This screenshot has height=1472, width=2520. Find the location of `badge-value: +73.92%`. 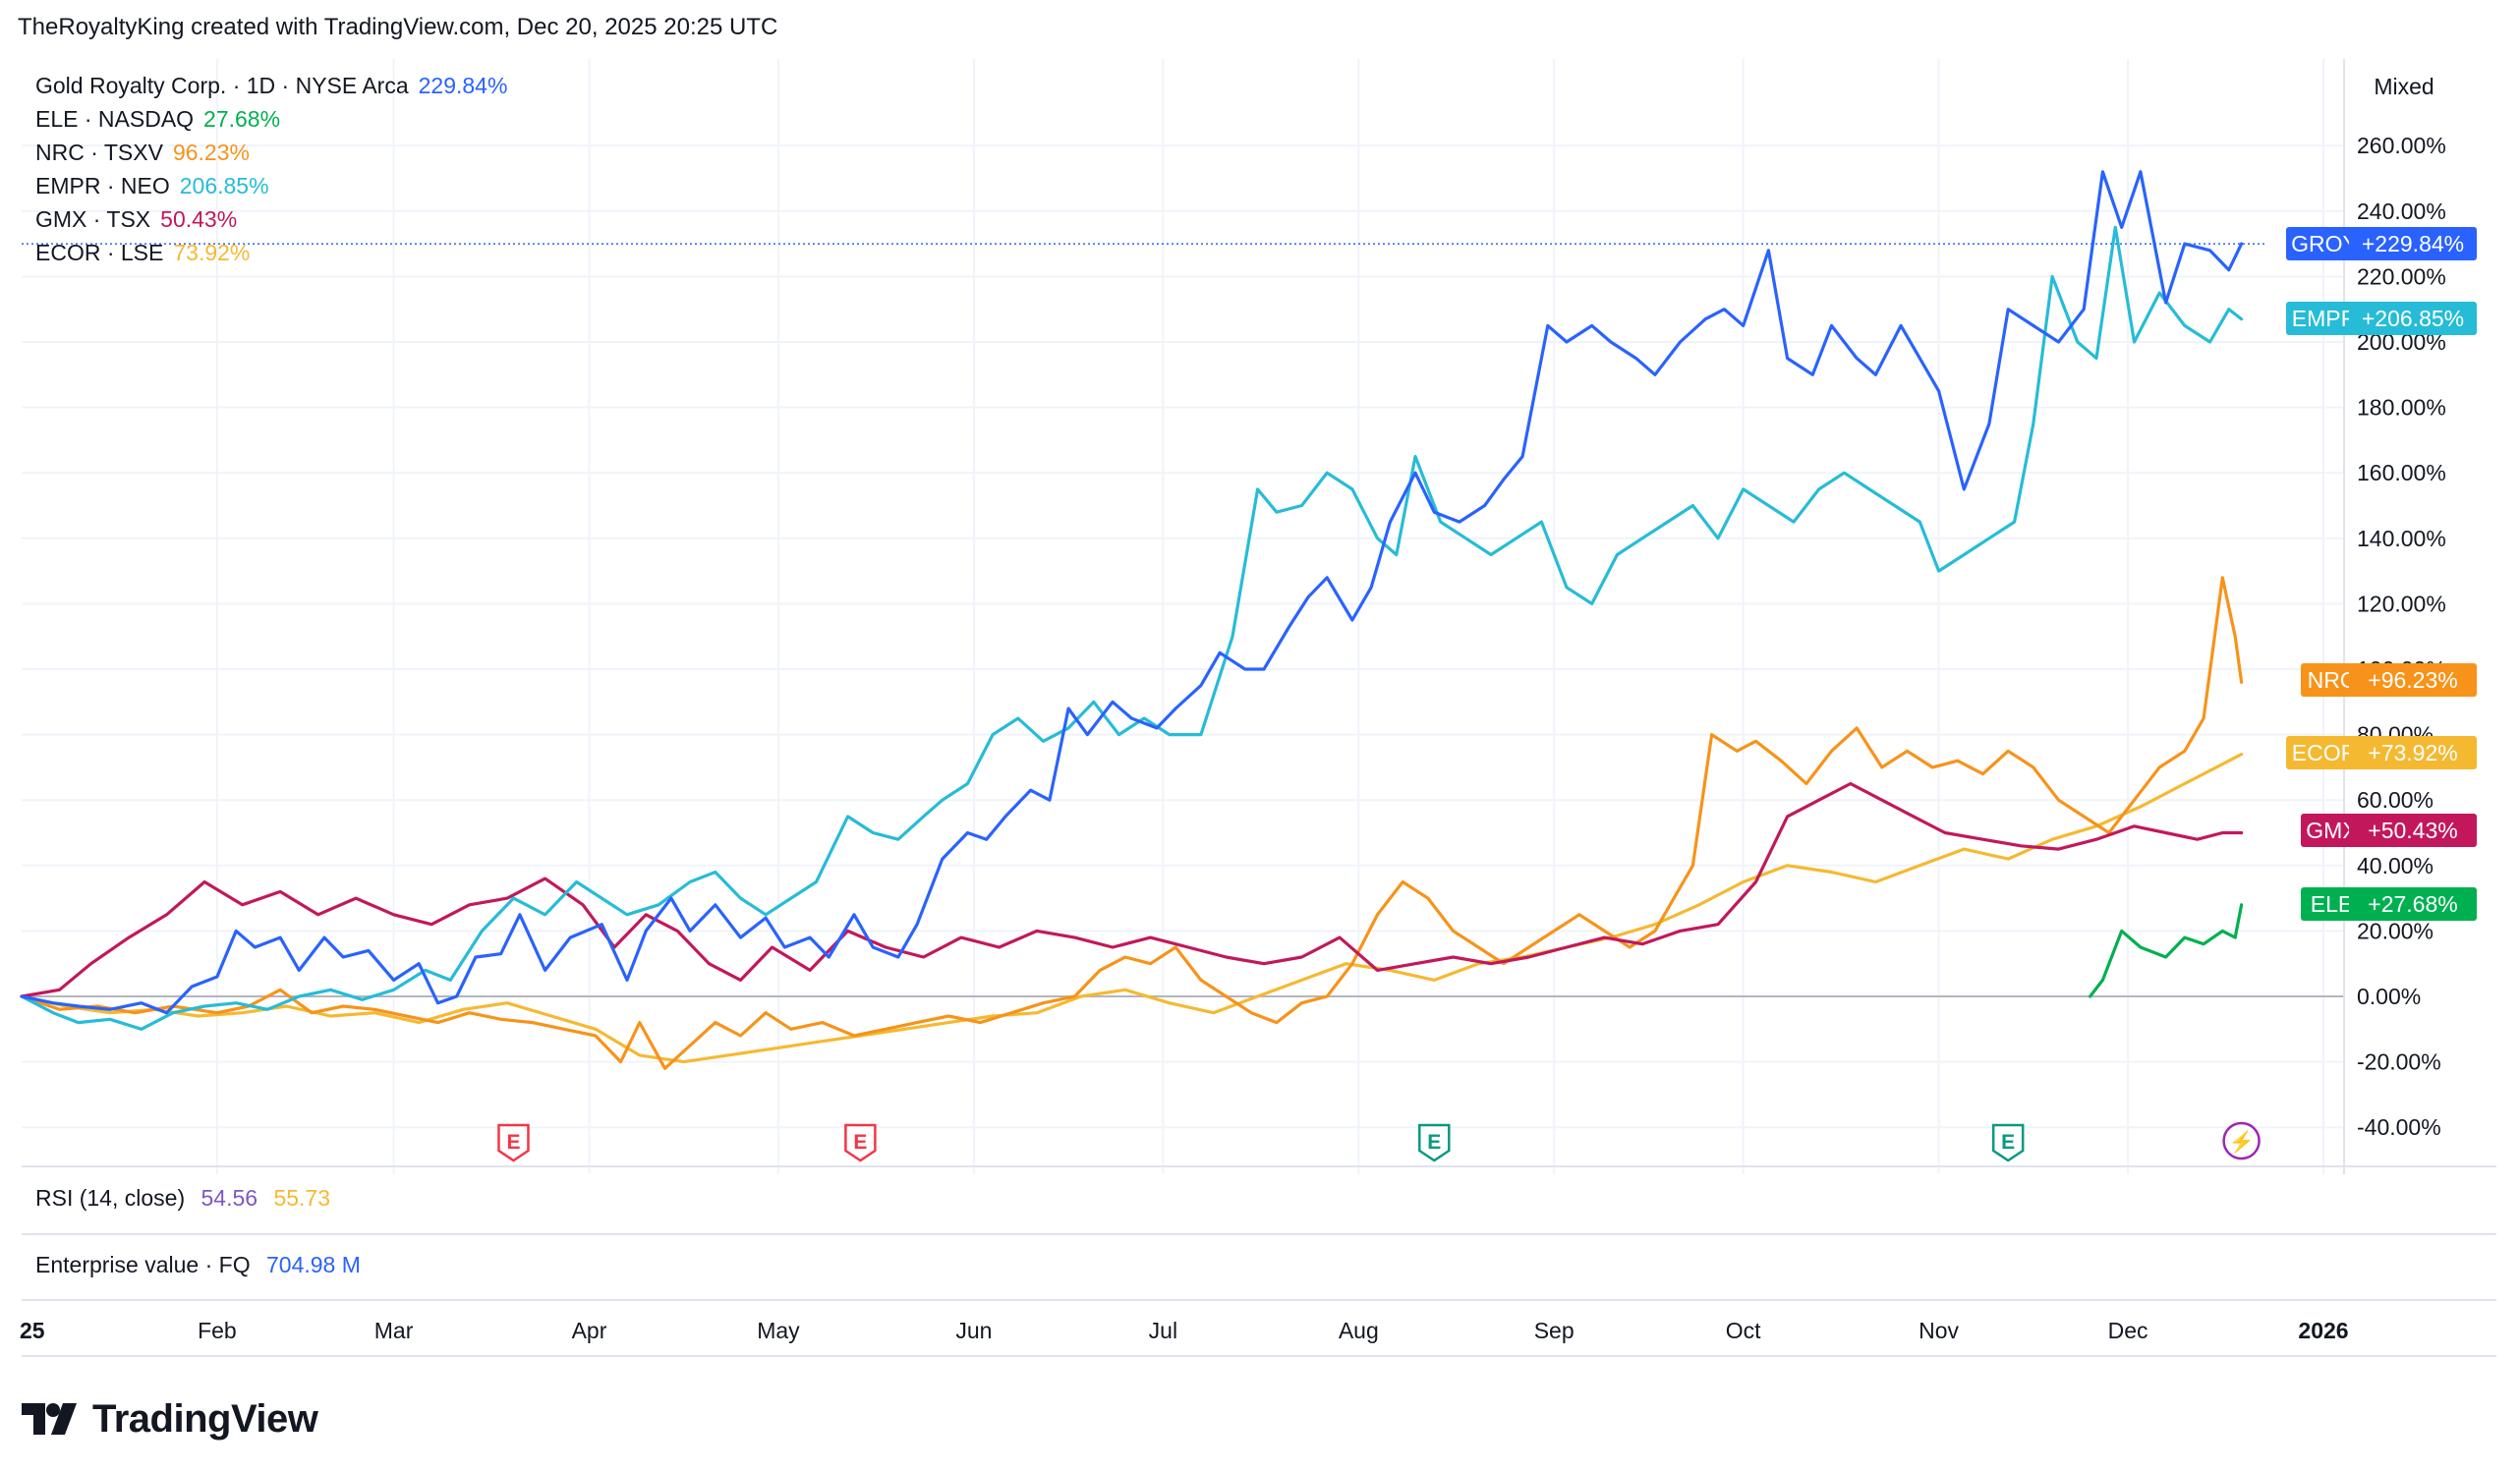

badge-value: +73.92% is located at coordinates (2412, 753).